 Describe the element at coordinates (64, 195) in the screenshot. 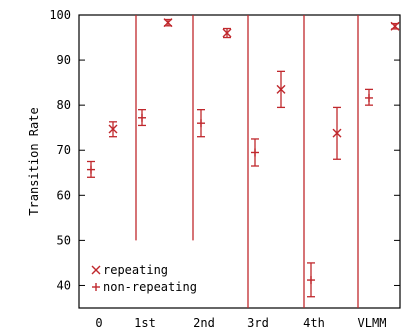

I see `y-tick-label: 60` at that location.